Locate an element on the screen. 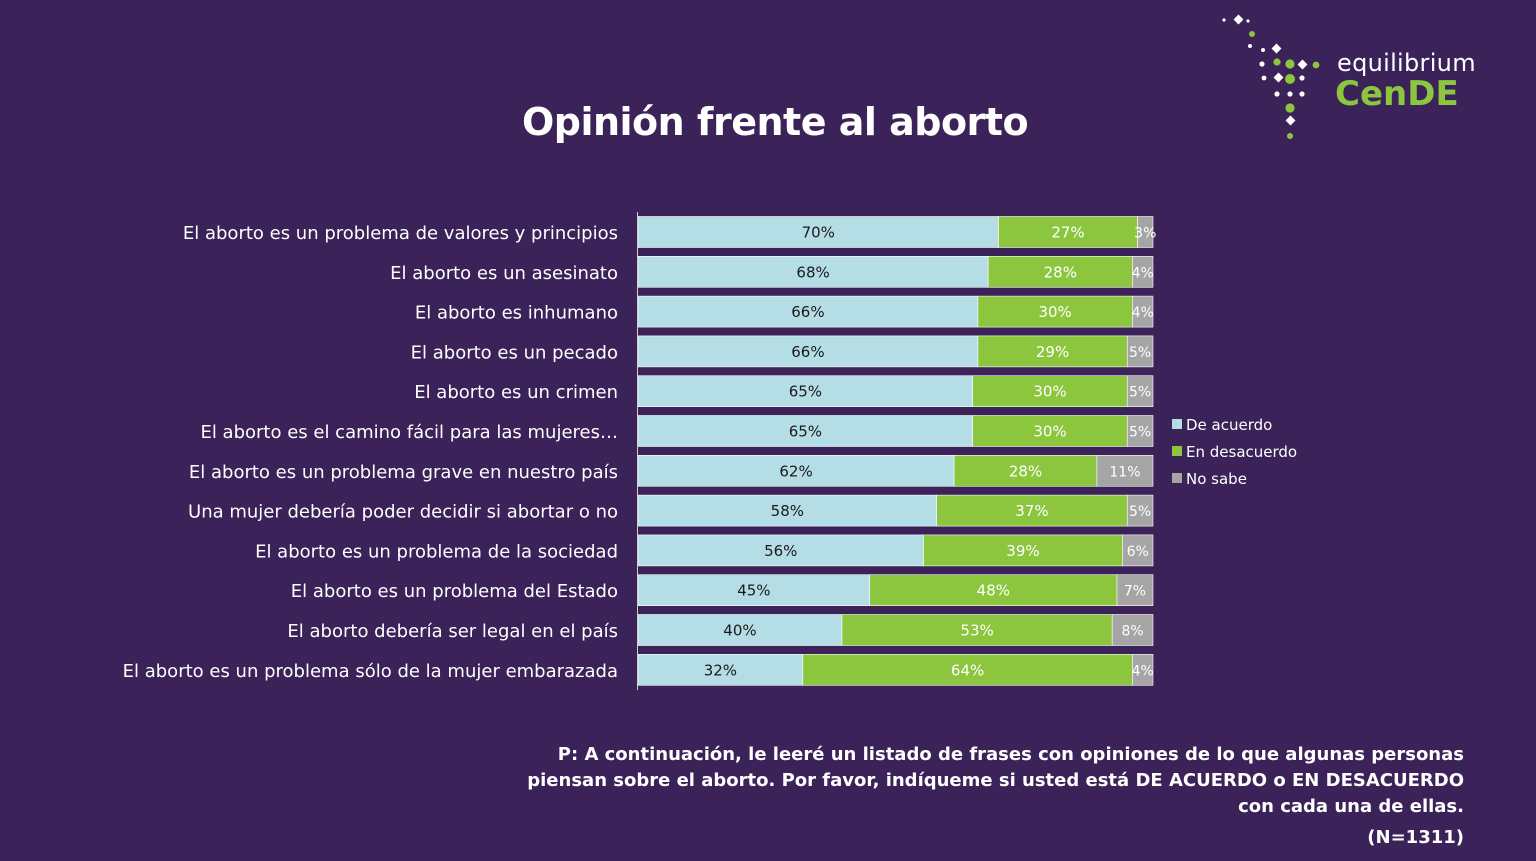 The height and width of the screenshot is (861, 1536). data-label-en-desacuerdo: 39% is located at coordinates (1022, 551).